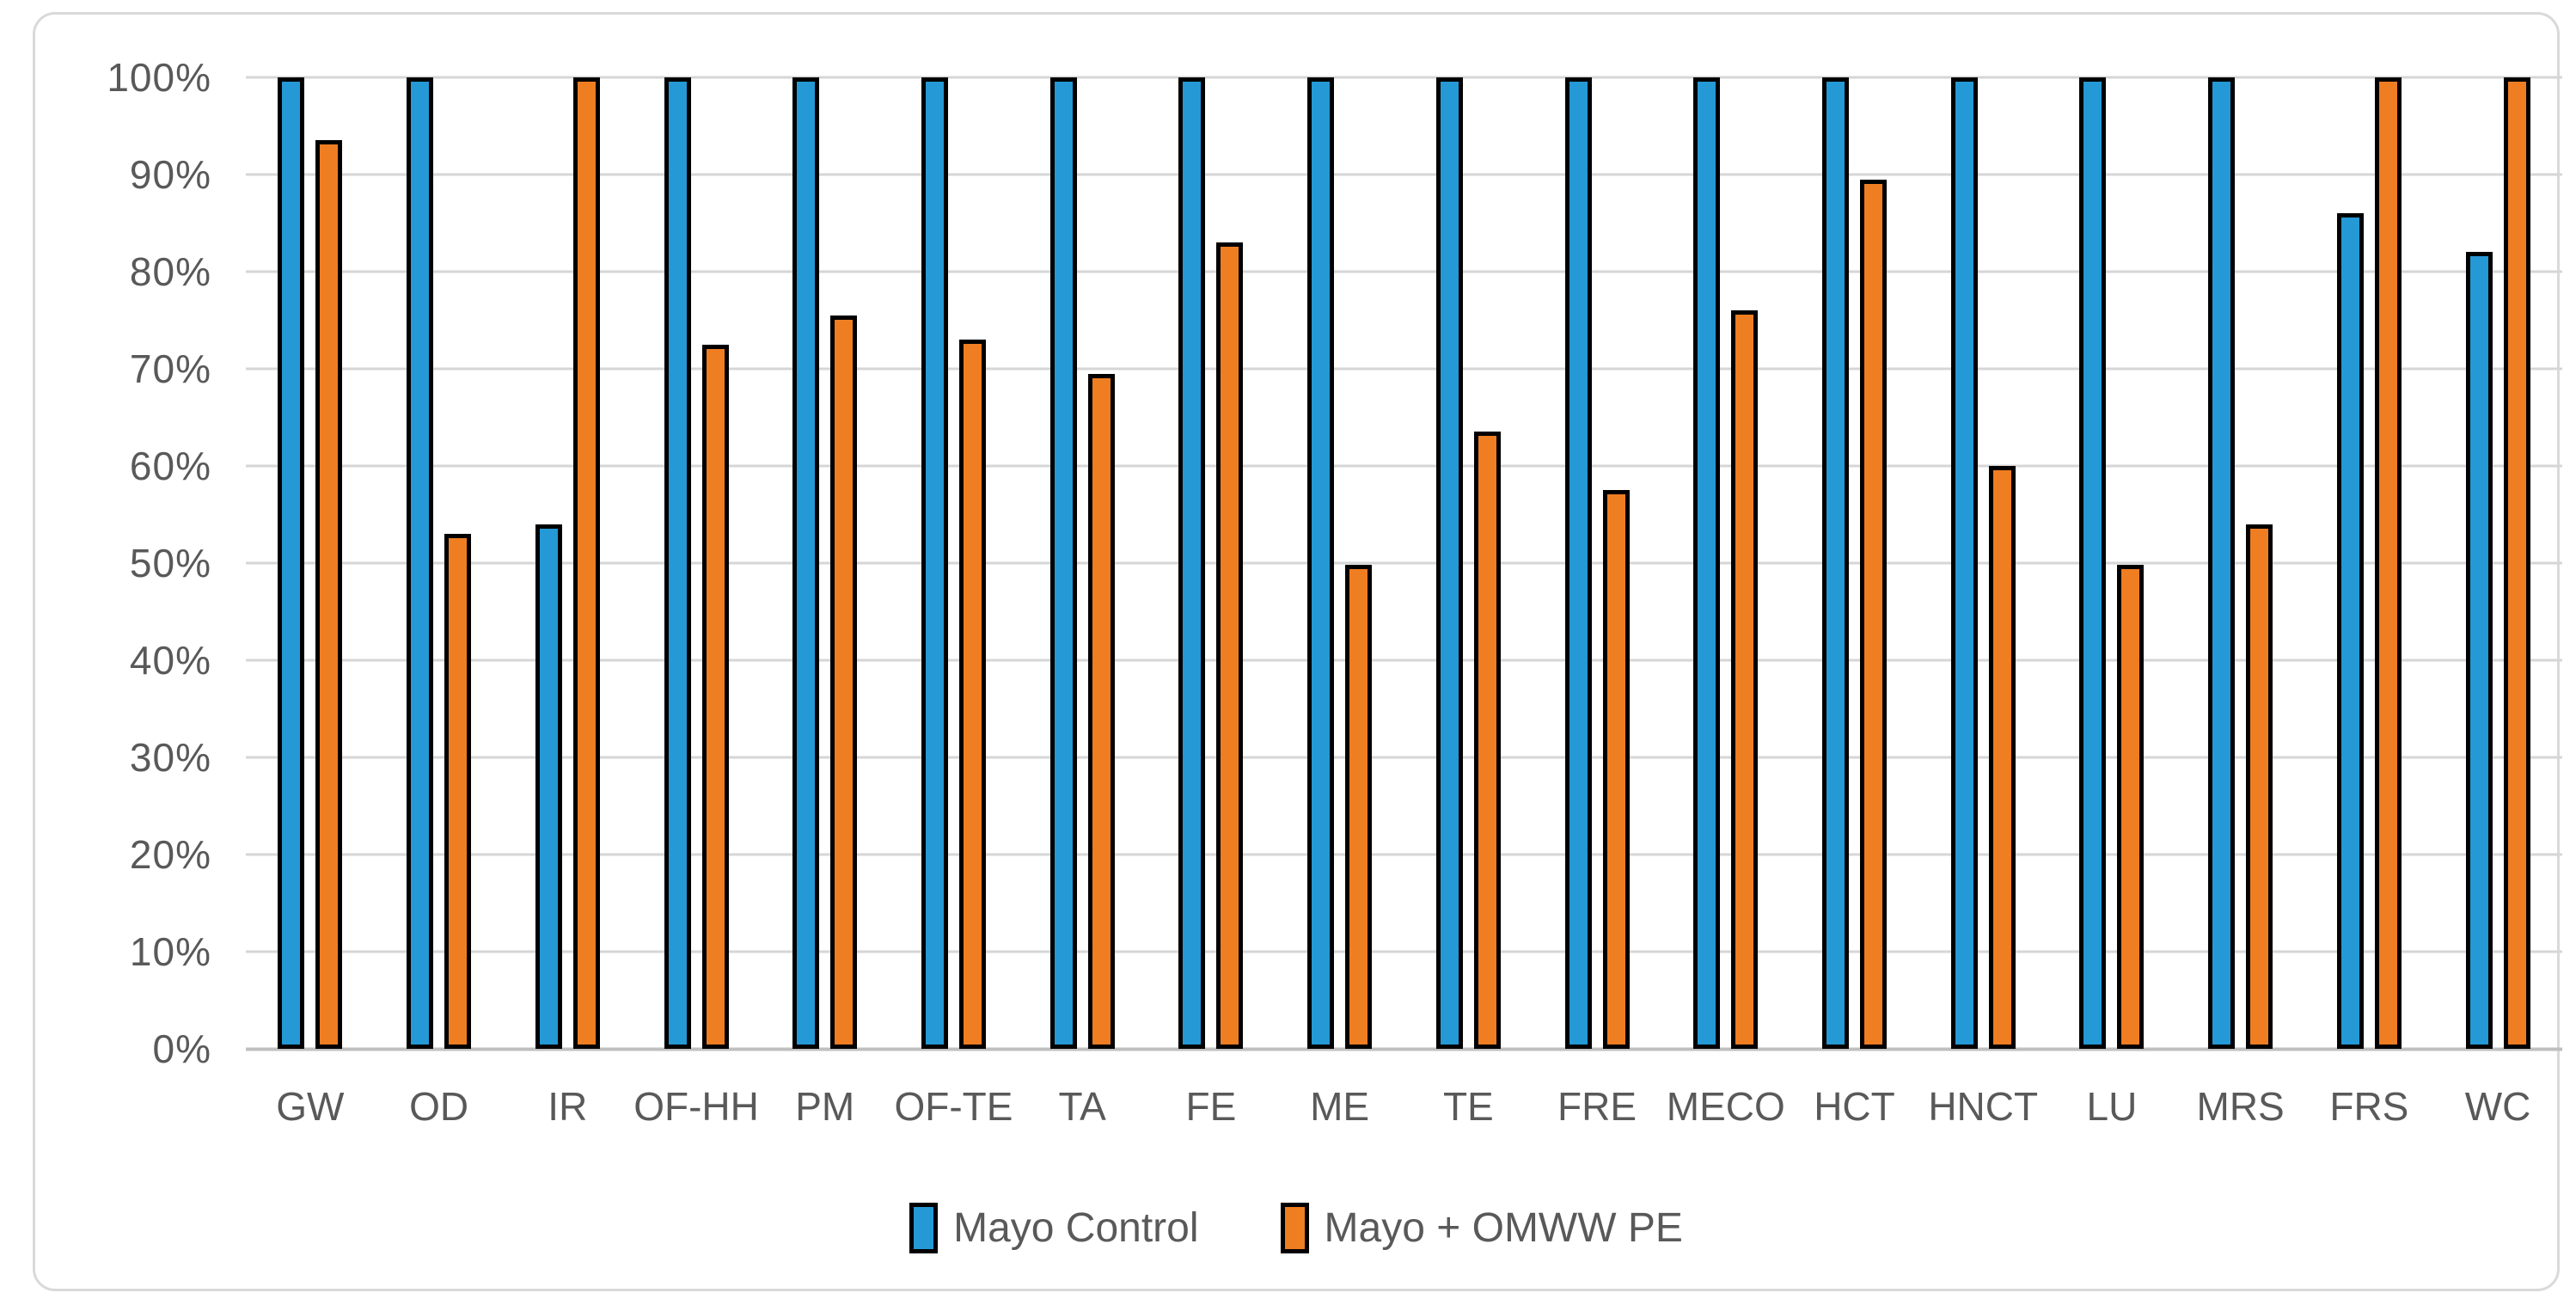 The width and height of the screenshot is (2576, 1305). Describe the element at coordinates (1404, 466) in the screenshot. I see `gridline-60%` at that location.